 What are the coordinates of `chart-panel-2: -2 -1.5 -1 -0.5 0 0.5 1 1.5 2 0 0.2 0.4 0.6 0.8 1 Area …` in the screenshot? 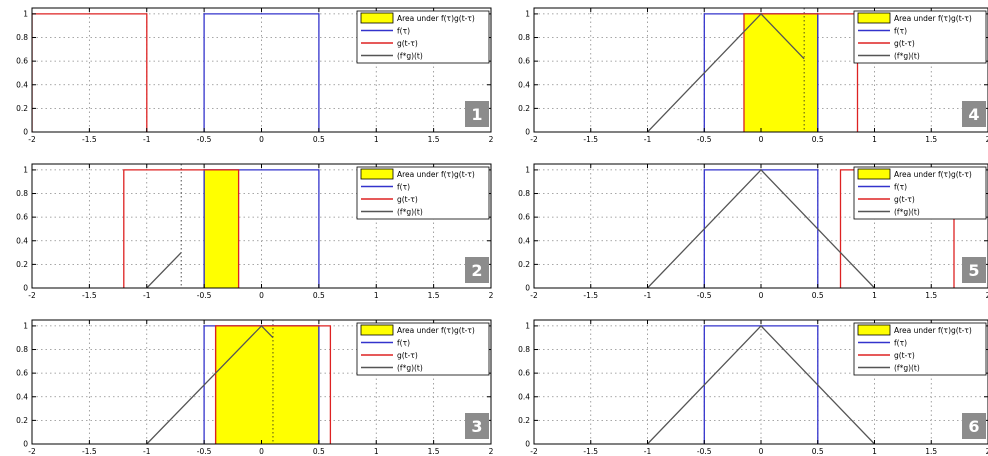 It's located at (255, 231).